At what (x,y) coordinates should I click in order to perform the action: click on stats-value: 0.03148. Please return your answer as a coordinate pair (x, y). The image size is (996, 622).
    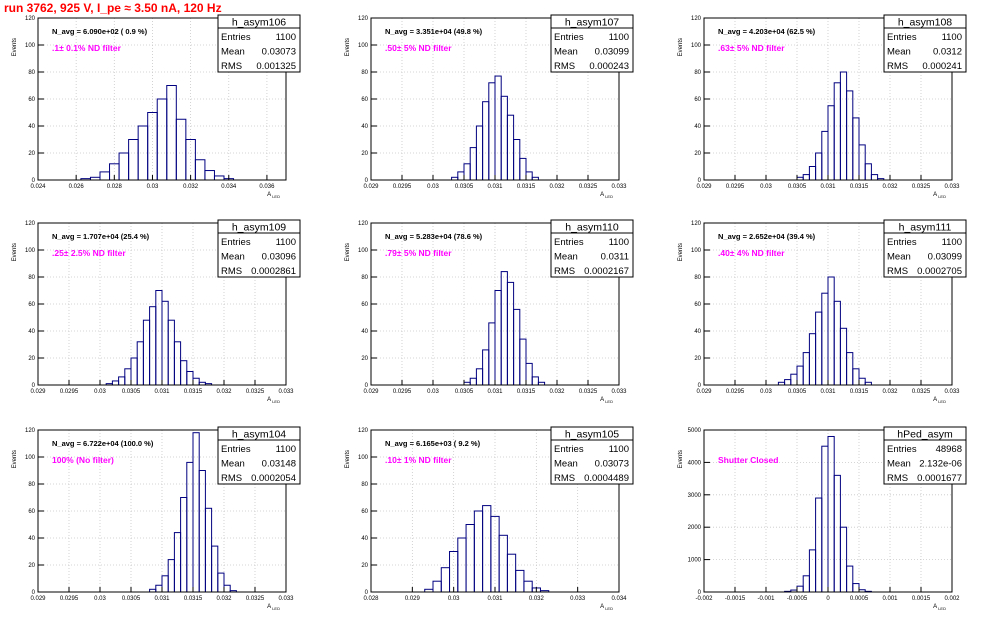
    Looking at the image, I should click on (279, 464).